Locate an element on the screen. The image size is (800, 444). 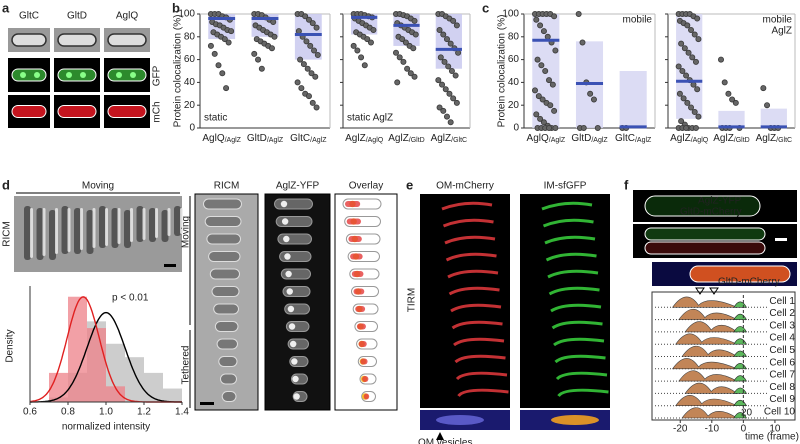
x-tick-label: 0.8 is located at coordinates (68, 412).